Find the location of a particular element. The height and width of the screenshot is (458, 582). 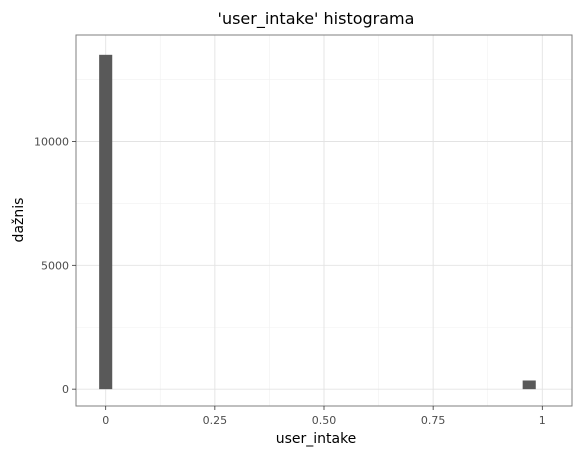

y-axis-tick-labels: 0 5000 10000 is located at coordinates (51, 265).